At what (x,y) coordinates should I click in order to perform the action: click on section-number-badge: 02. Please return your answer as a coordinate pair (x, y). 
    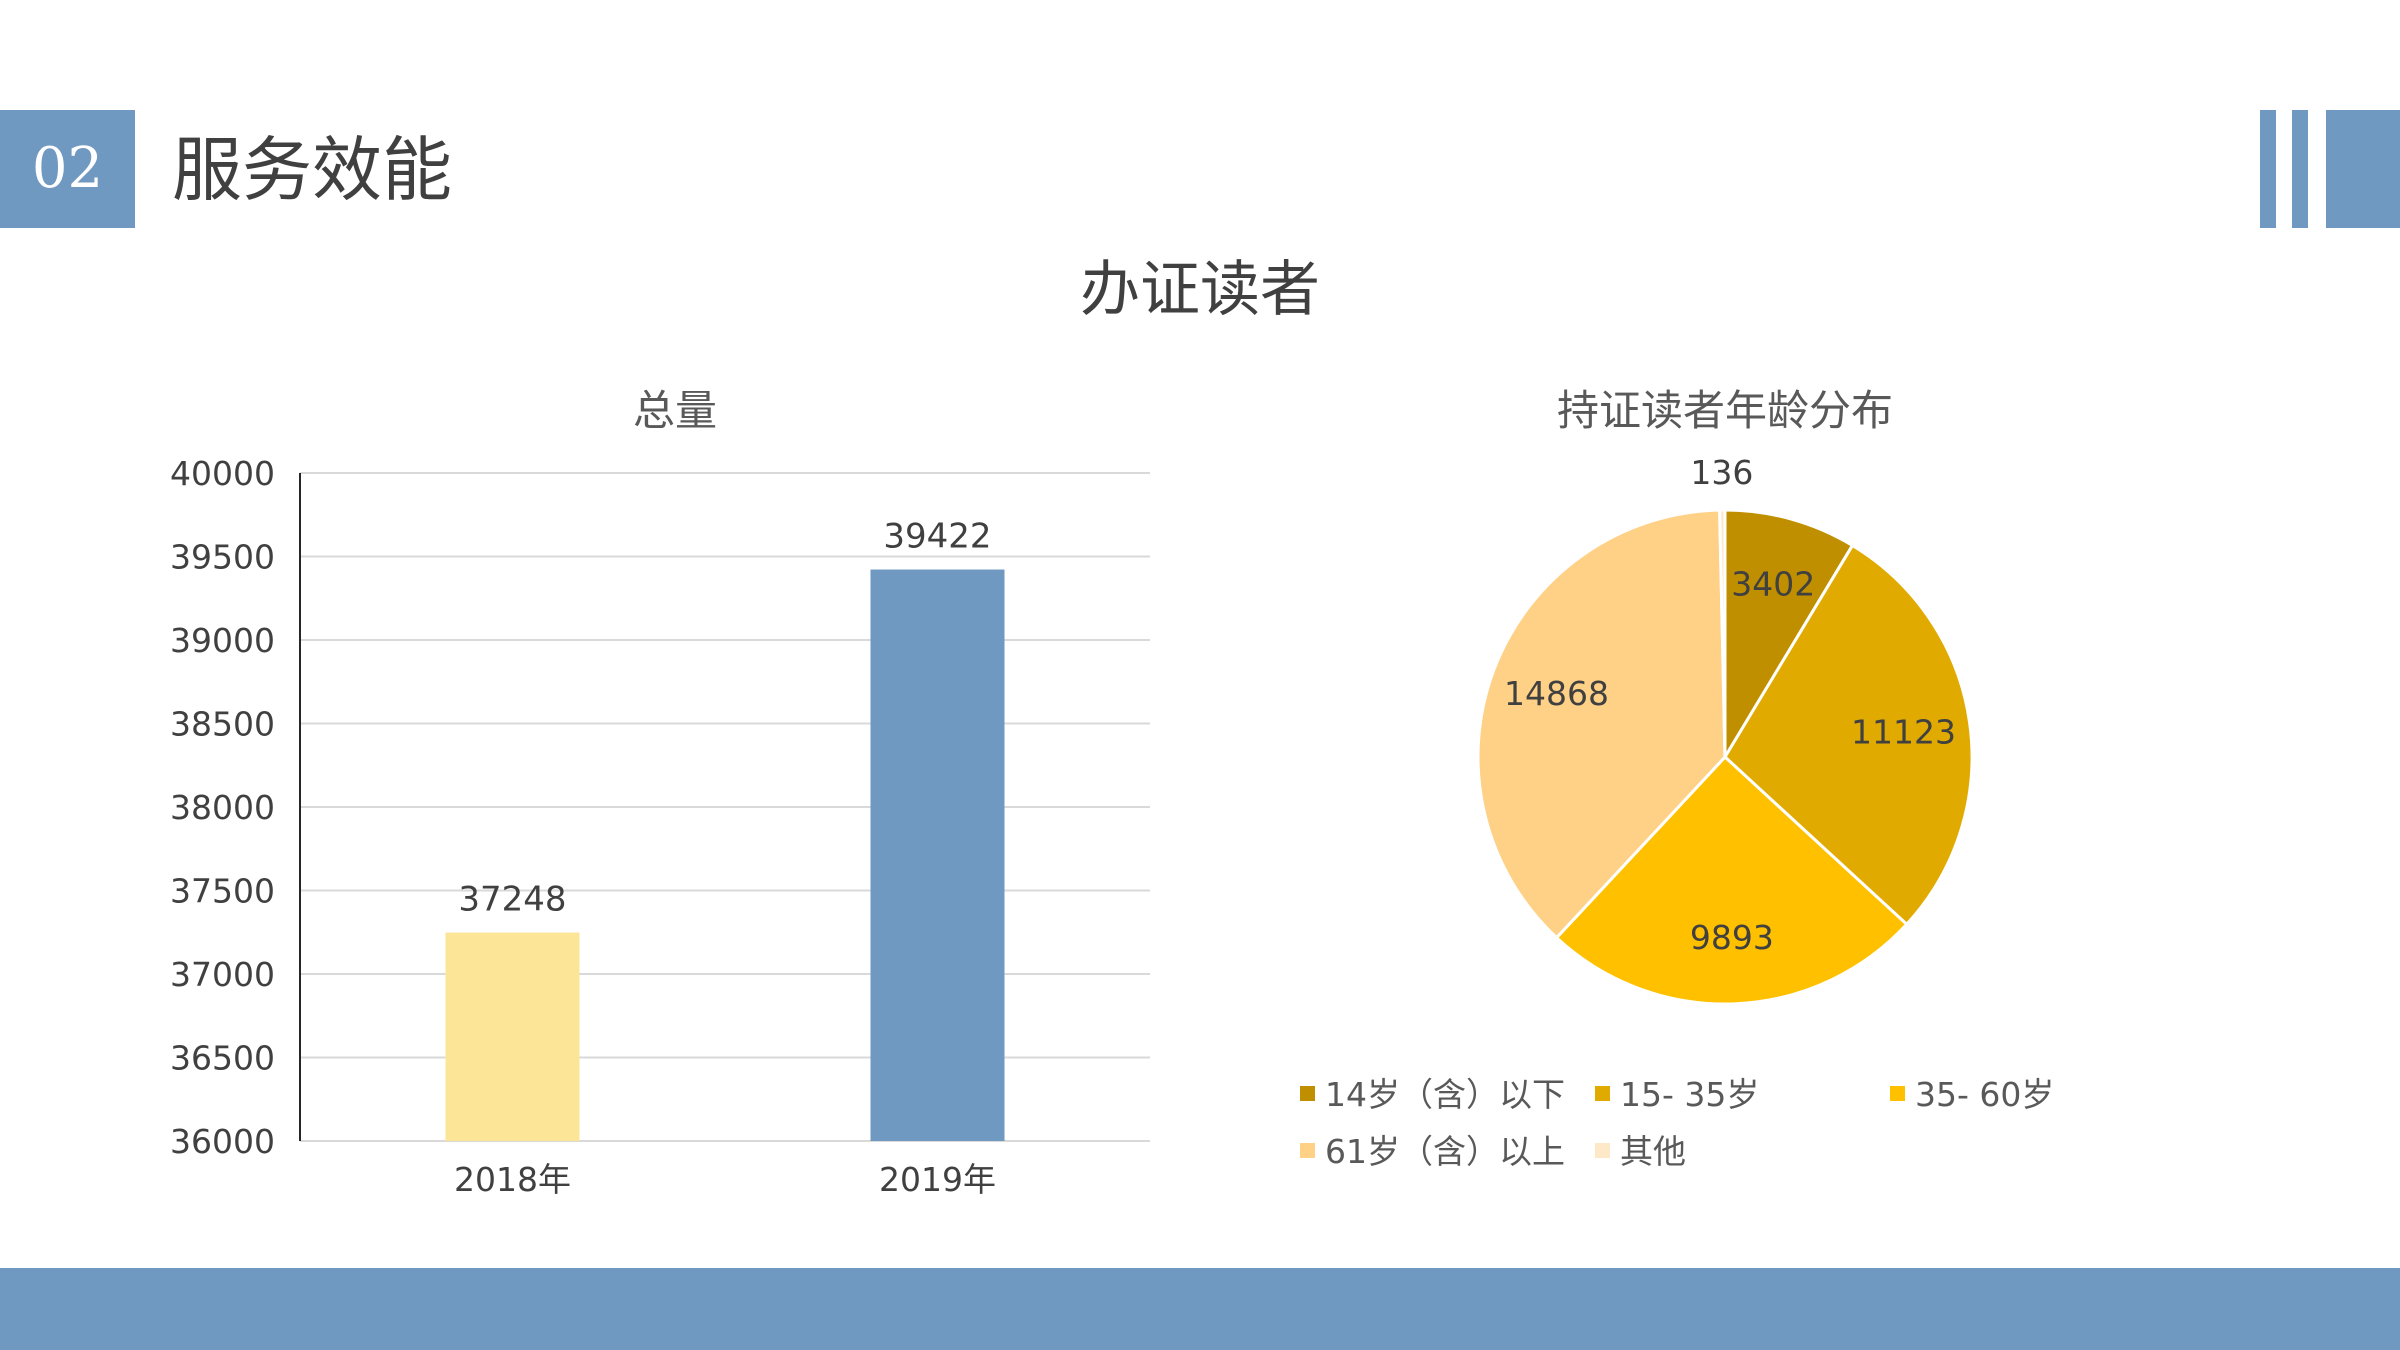
    Looking at the image, I should click on (67, 169).